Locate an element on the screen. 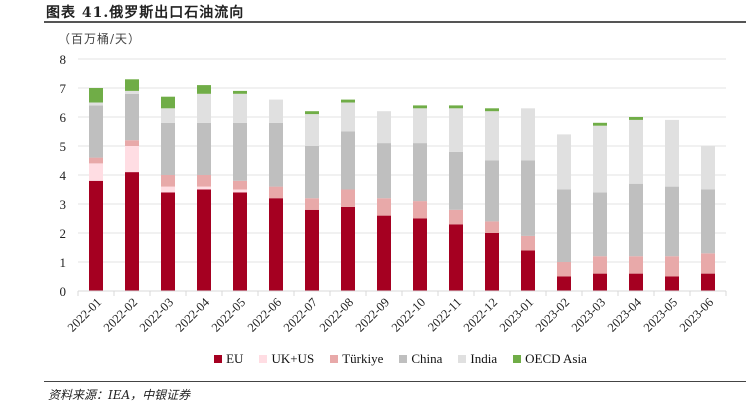  legend: EU UK+US Türkiye China India OECD Asia is located at coordinates (375, 359).